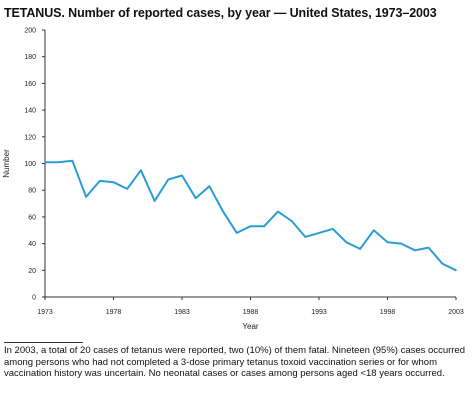  I want to click on x-tick-label: 2003, so click(456, 312).